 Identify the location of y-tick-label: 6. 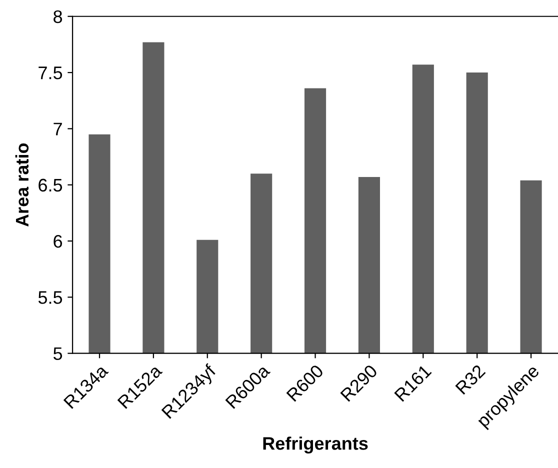
(58, 241).